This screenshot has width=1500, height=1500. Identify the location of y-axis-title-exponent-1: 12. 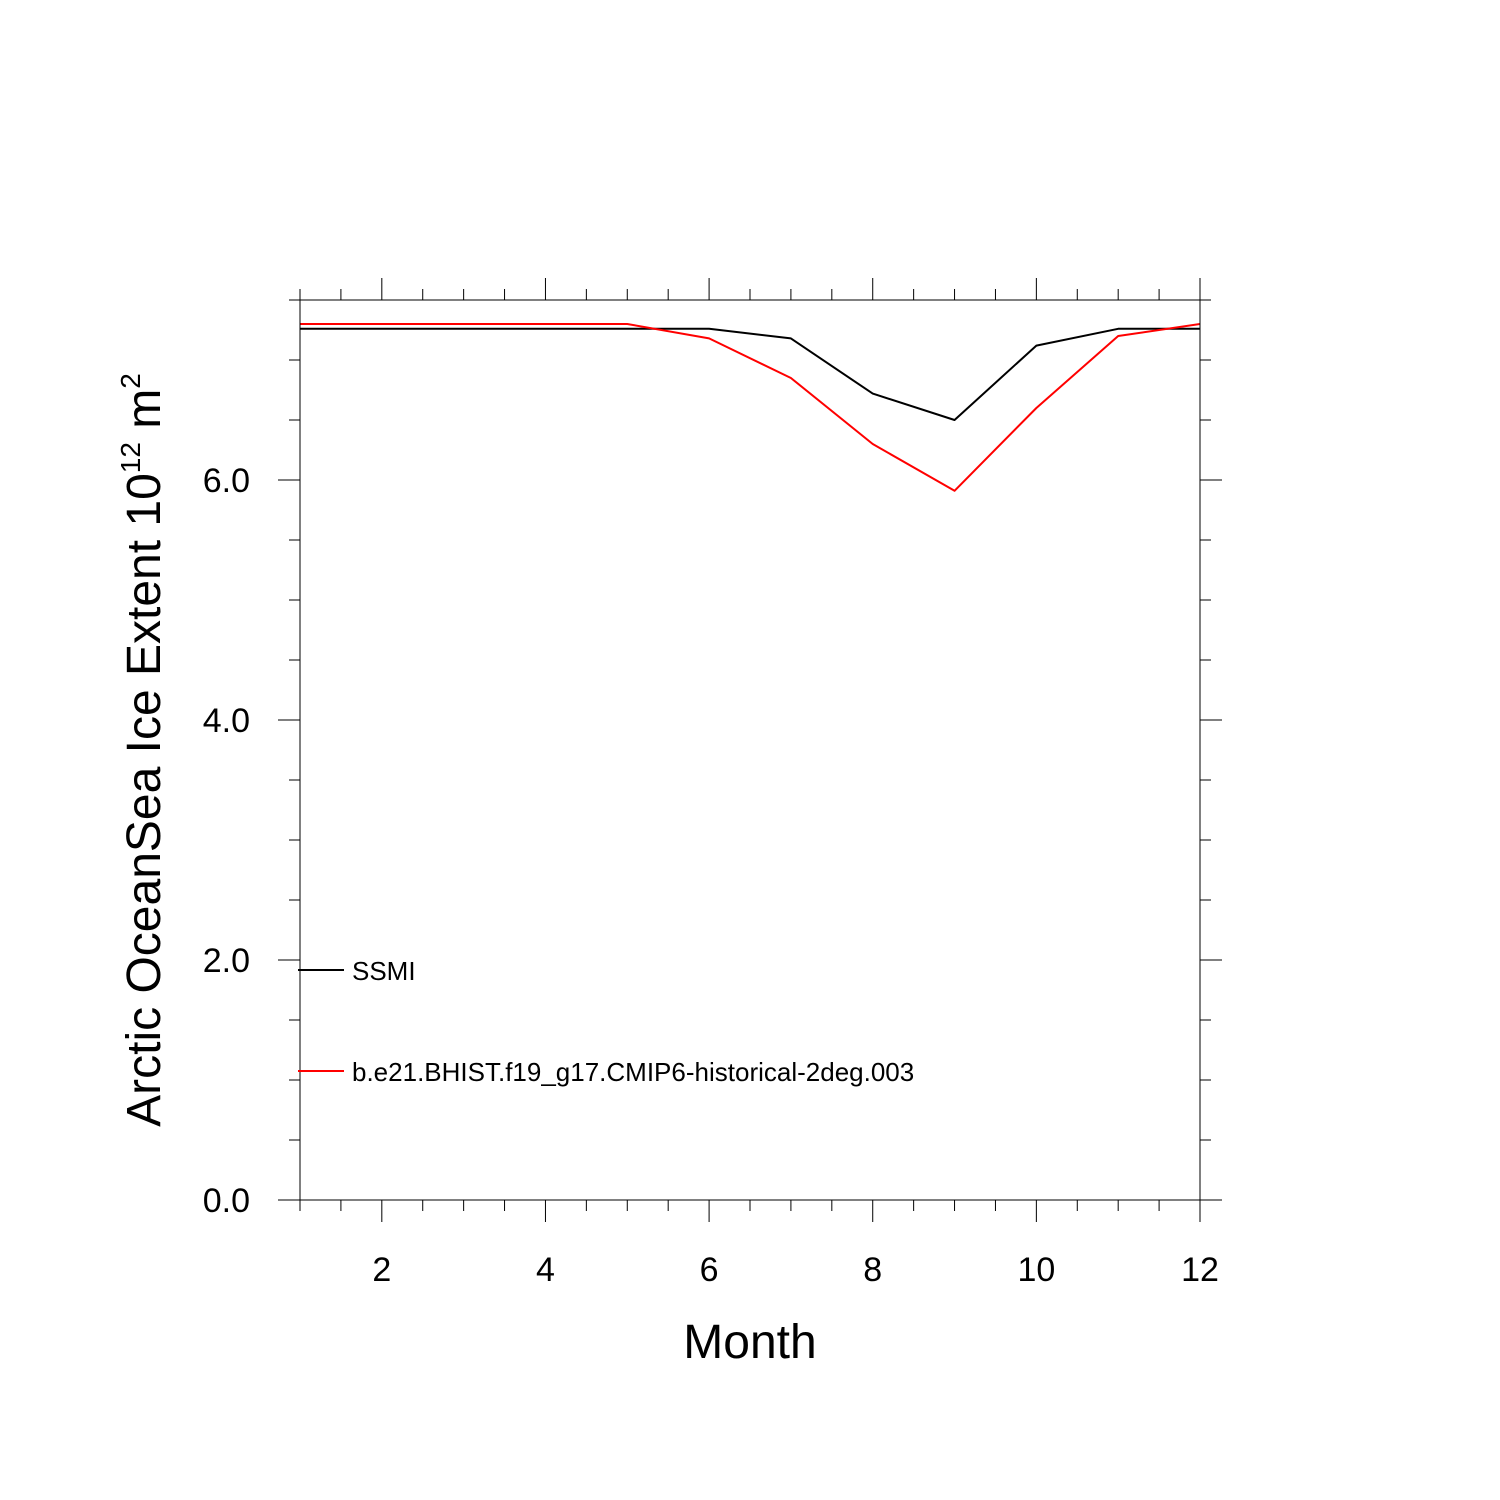
(130, 457).